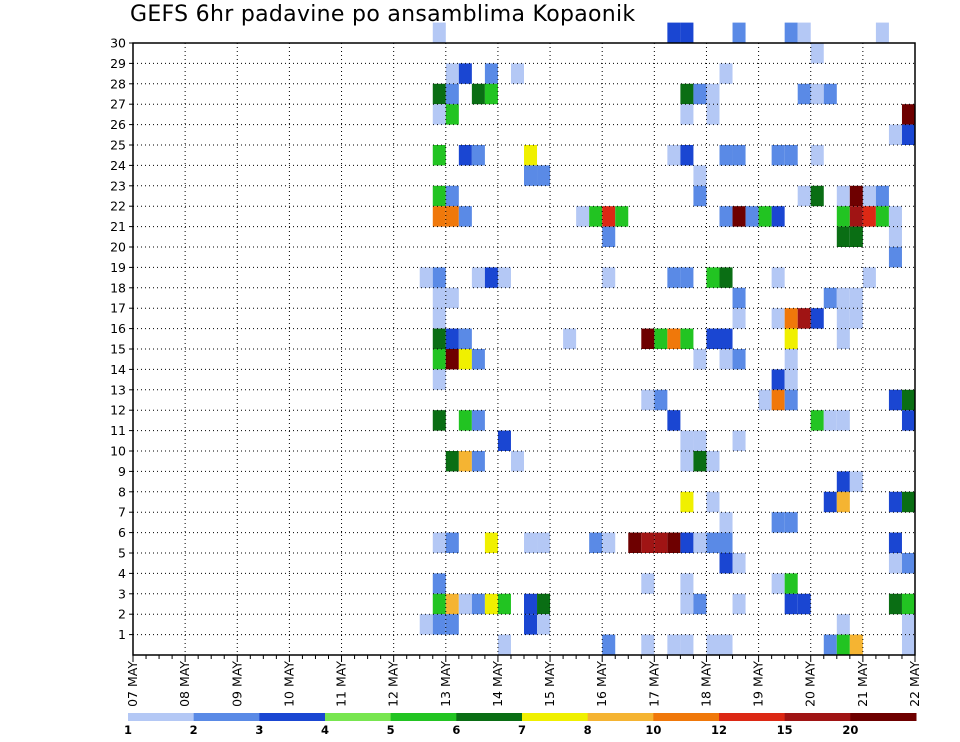  I want to click on y-tick-label: 14, so click(118, 369).